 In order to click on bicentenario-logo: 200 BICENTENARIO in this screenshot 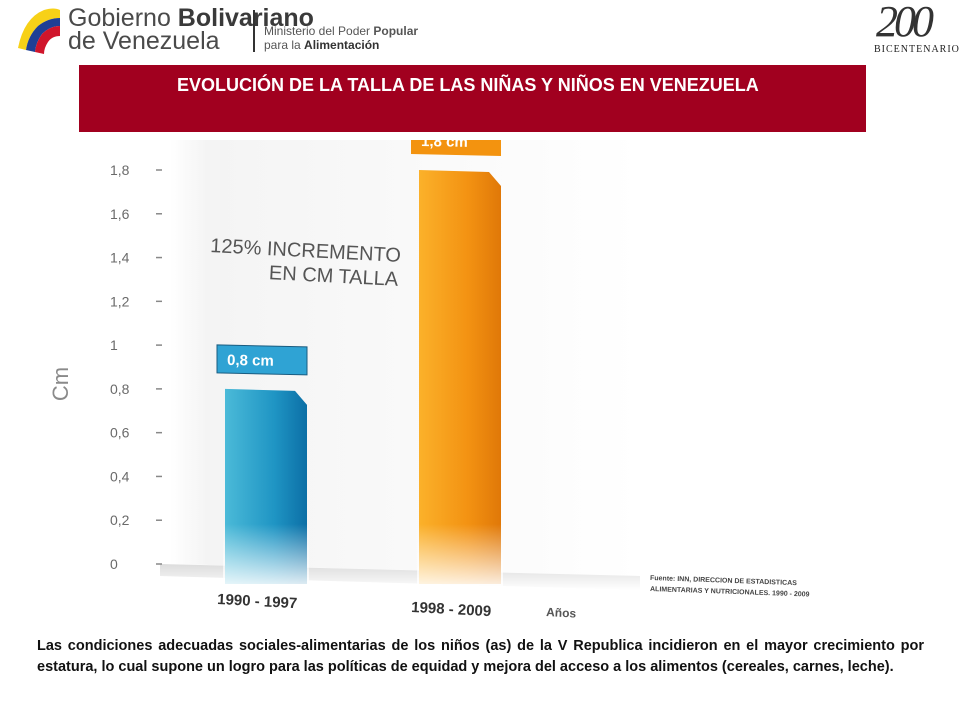, I will do `click(912, 29)`.